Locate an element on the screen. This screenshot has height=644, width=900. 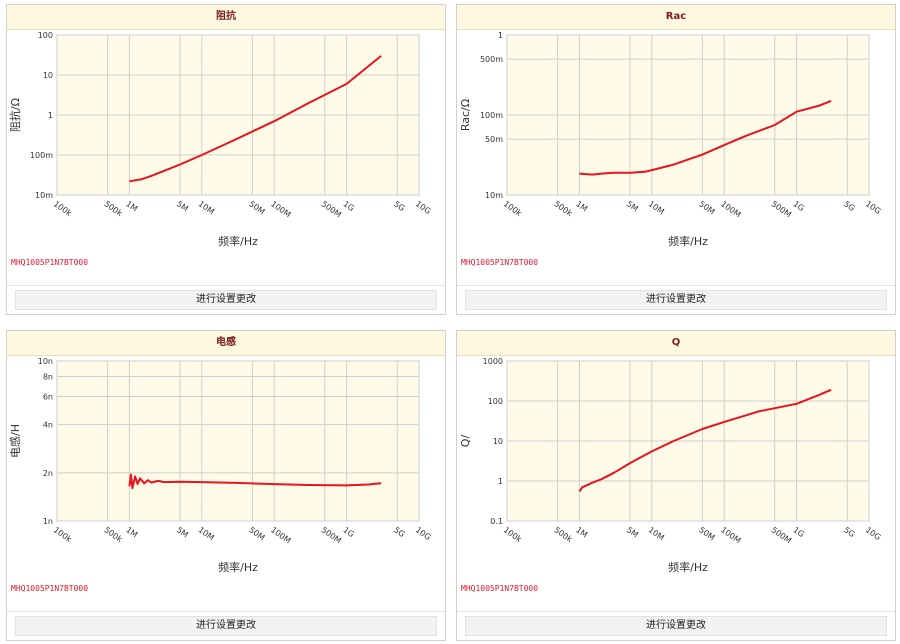
y-tick-label: 0.1 is located at coordinates (496, 521).